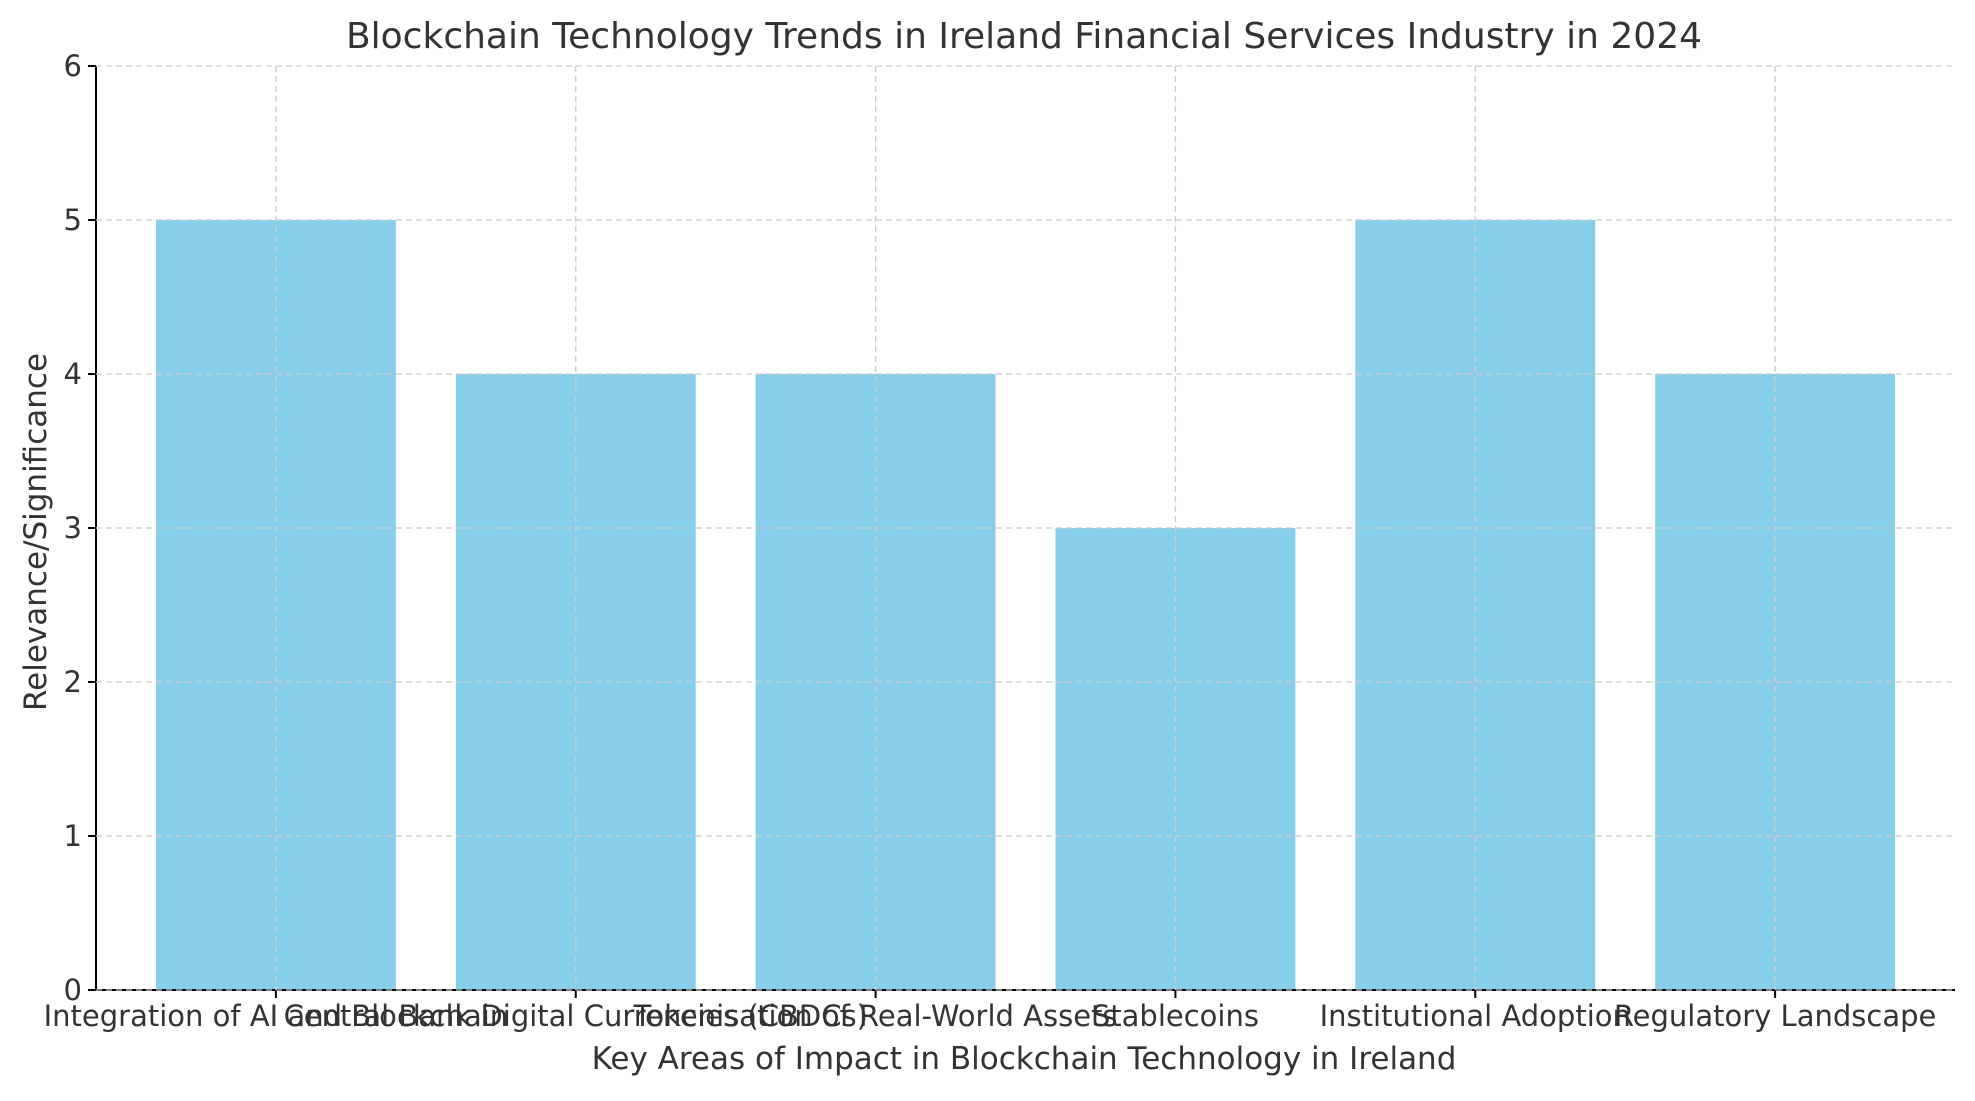  Describe the element at coordinates (276, 1016) in the screenshot. I see `x-tick-label: Integration of AI and Blockchain` at that location.